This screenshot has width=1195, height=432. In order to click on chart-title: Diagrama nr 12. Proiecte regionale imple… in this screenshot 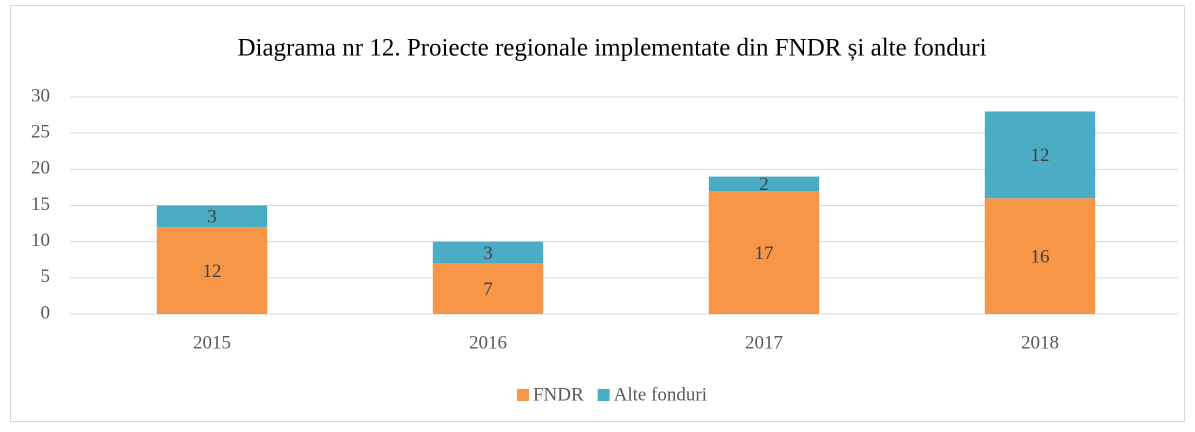, I will do `click(611, 48)`.